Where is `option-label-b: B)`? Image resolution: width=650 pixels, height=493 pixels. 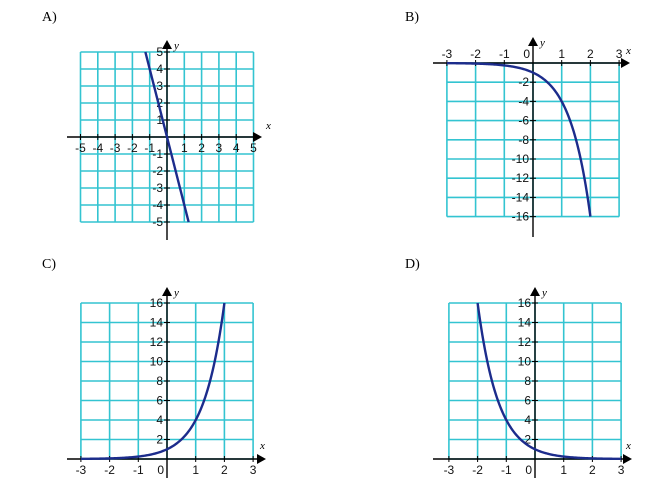
option-label-b: B) is located at coordinates (412, 17).